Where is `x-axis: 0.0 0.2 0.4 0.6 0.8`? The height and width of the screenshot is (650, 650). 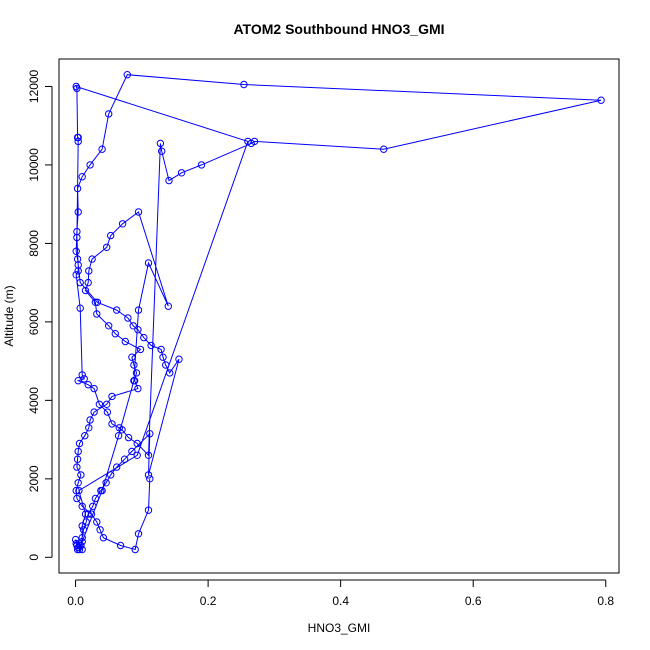 x-axis: 0.0 0.2 0.4 0.6 0.8 is located at coordinates (340, 593).